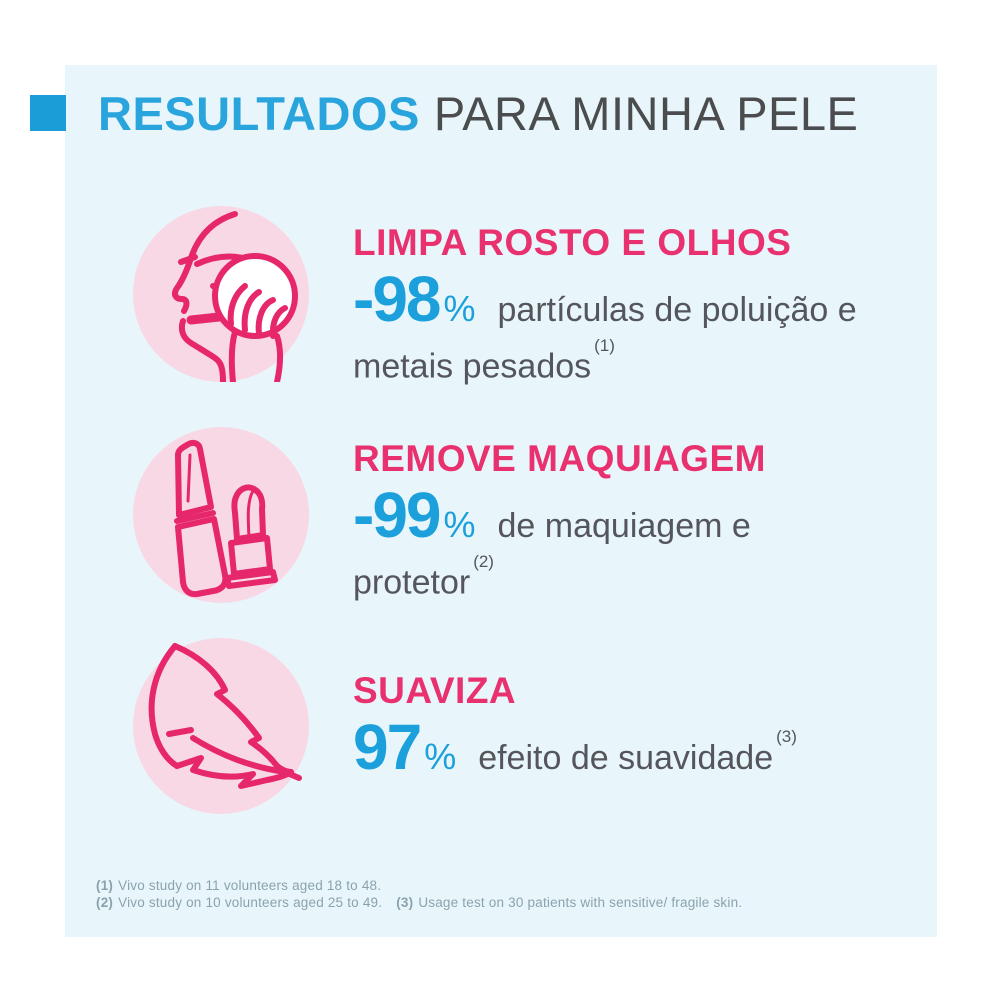 This screenshot has height=1000, width=1000. Describe the element at coordinates (626, 757) in the screenshot. I see `stat-description-line1: efeito de suavidade` at that location.